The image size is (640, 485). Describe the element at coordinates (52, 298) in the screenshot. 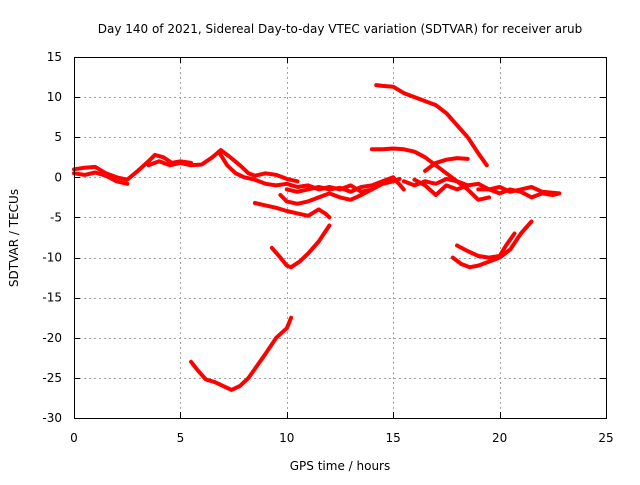

I see `y-tick-label: -15` at that location.